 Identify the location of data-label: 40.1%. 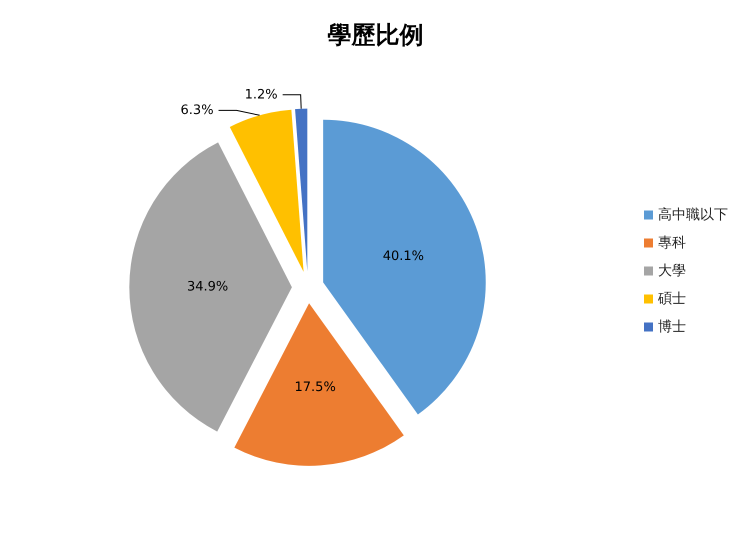
(403, 256).